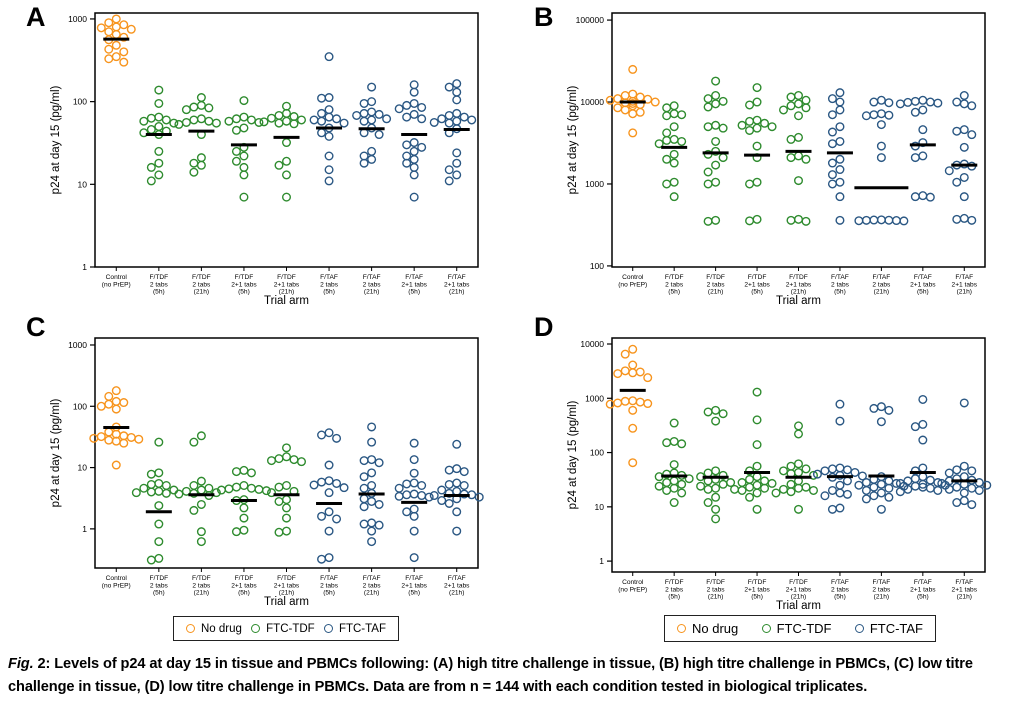 The width and height of the screenshot is (1016, 711). I want to click on y-tick-label: 10, so click(83, 184).